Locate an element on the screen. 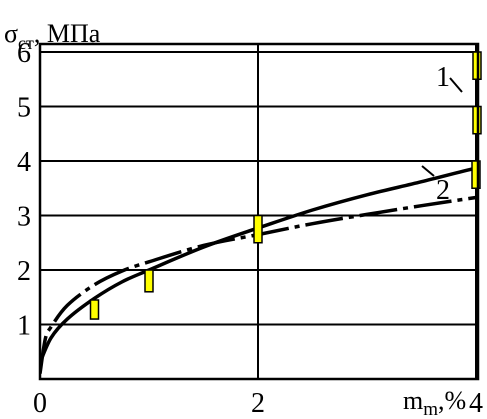 The width and height of the screenshot is (487, 419). curve-2-label: 2 is located at coordinates (443, 190).